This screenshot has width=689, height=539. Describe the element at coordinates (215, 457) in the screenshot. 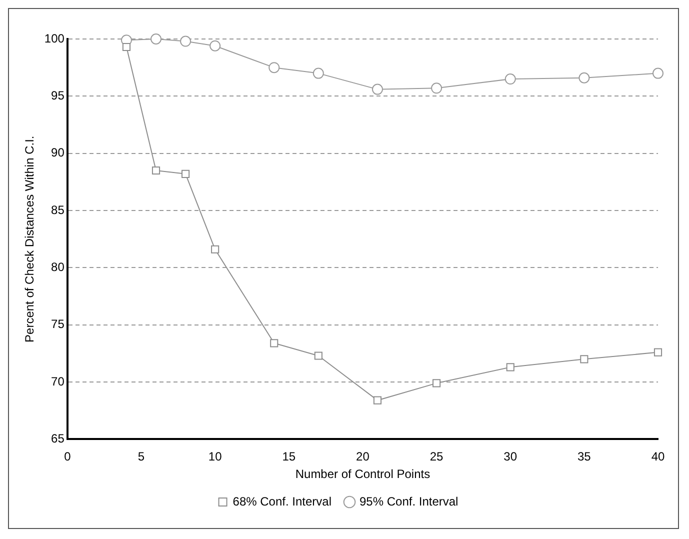

I see `x-tick-label: 10` at that location.